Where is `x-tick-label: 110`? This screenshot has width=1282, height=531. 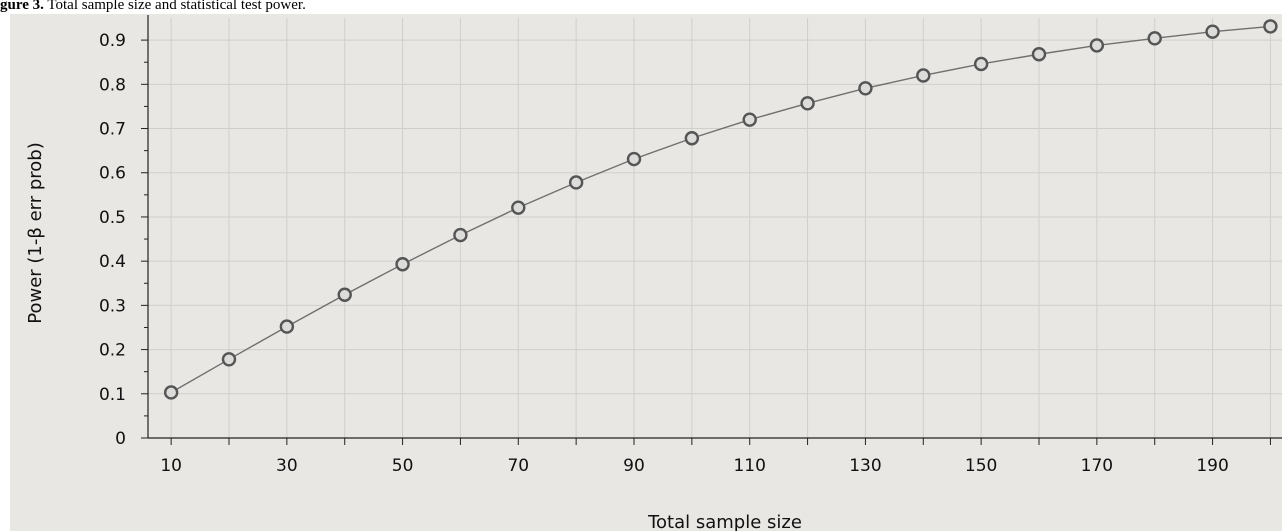
x-tick-label: 110 is located at coordinates (749, 466).